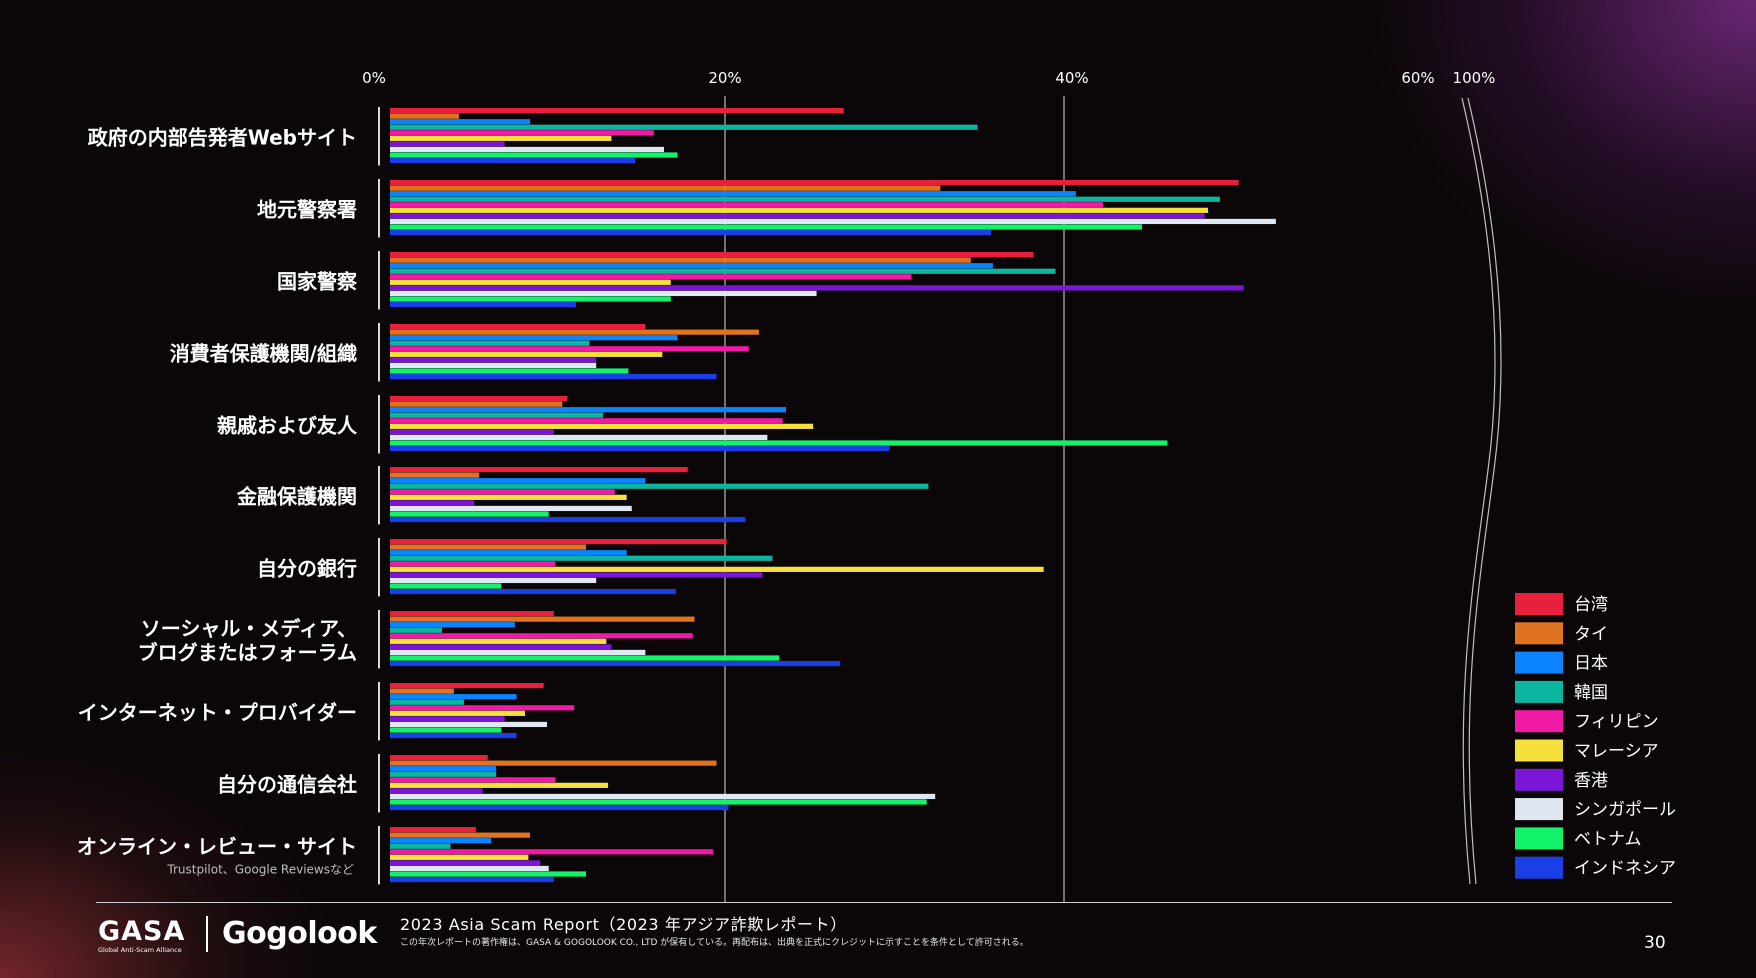 Image resolution: width=1756 pixels, height=978 pixels. I want to click on axis-break-line, so click(1478, 491).